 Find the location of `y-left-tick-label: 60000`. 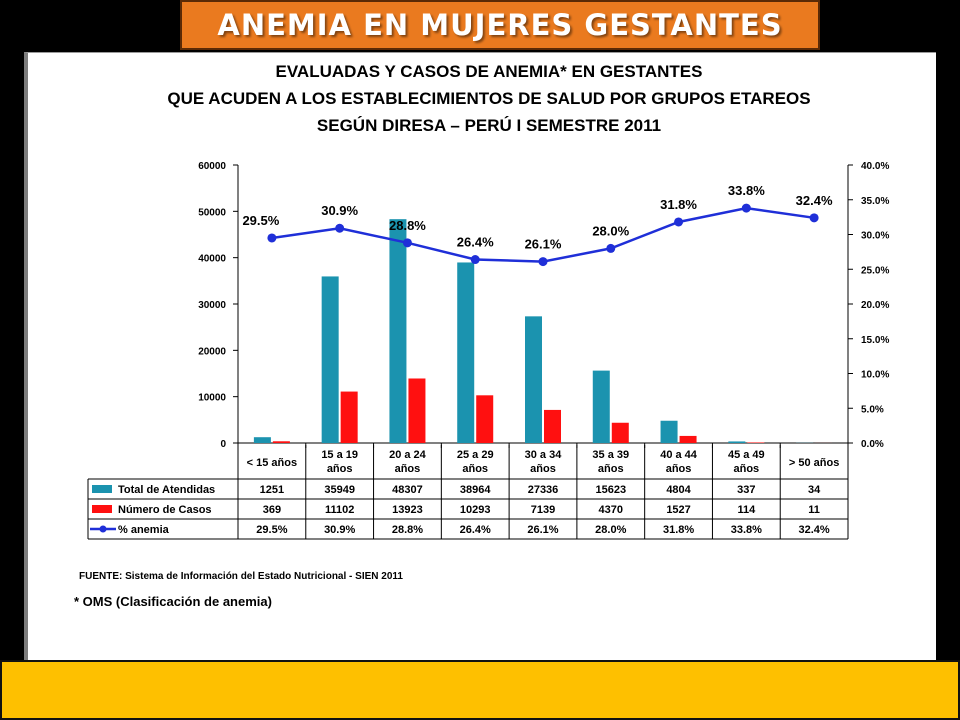

y-left-tick-label: 60000 is located at coordinates (212, 166).